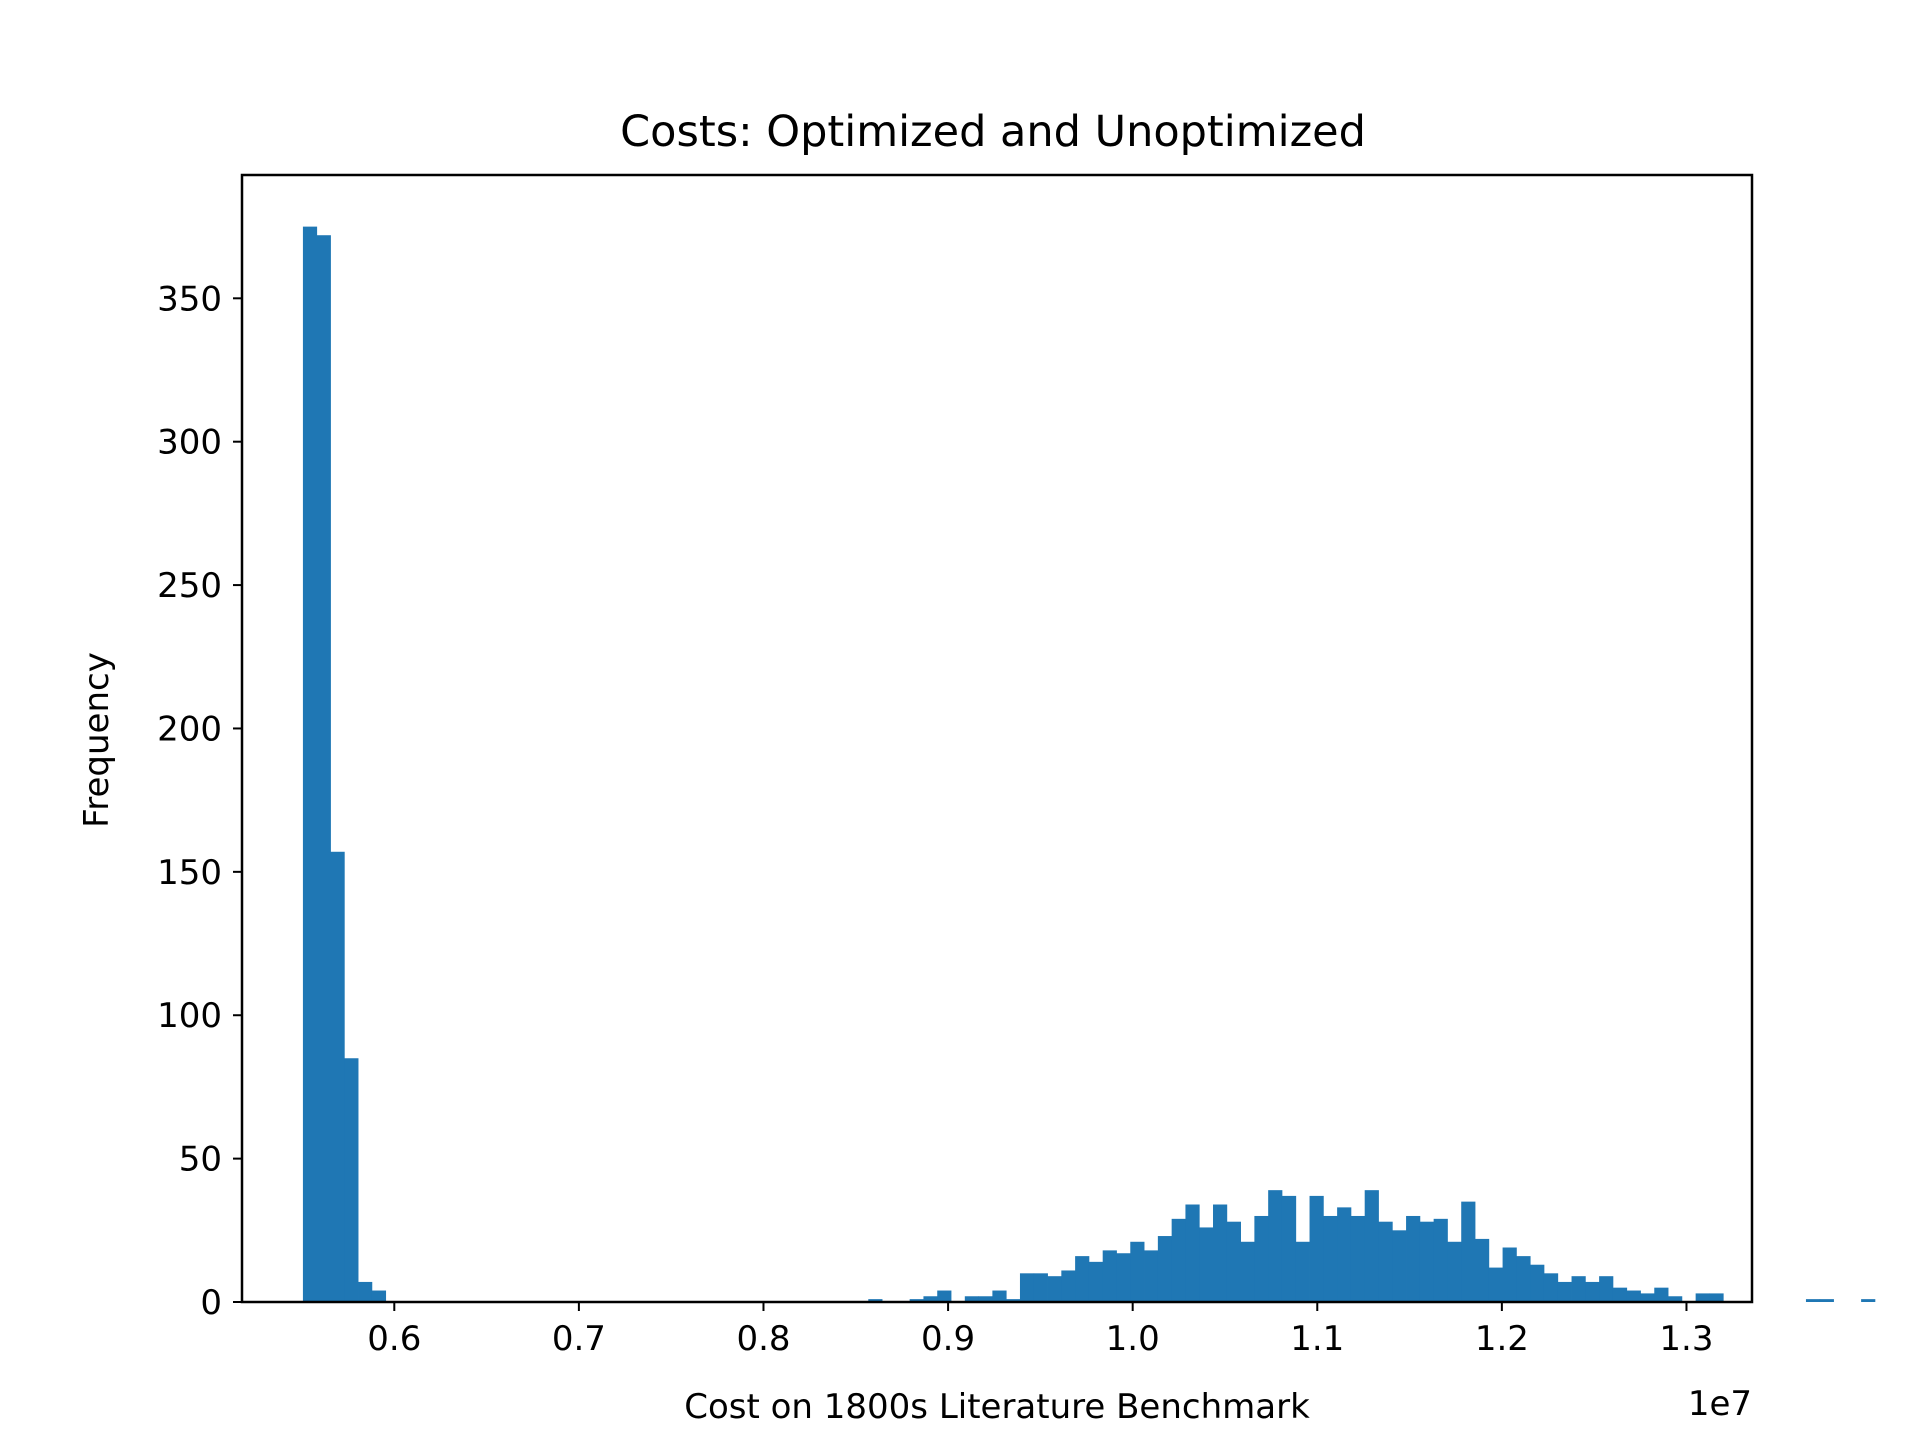  I want to click on x-axis-label: Cost on 1800s Literature Benchmark, so click(997, 1407).